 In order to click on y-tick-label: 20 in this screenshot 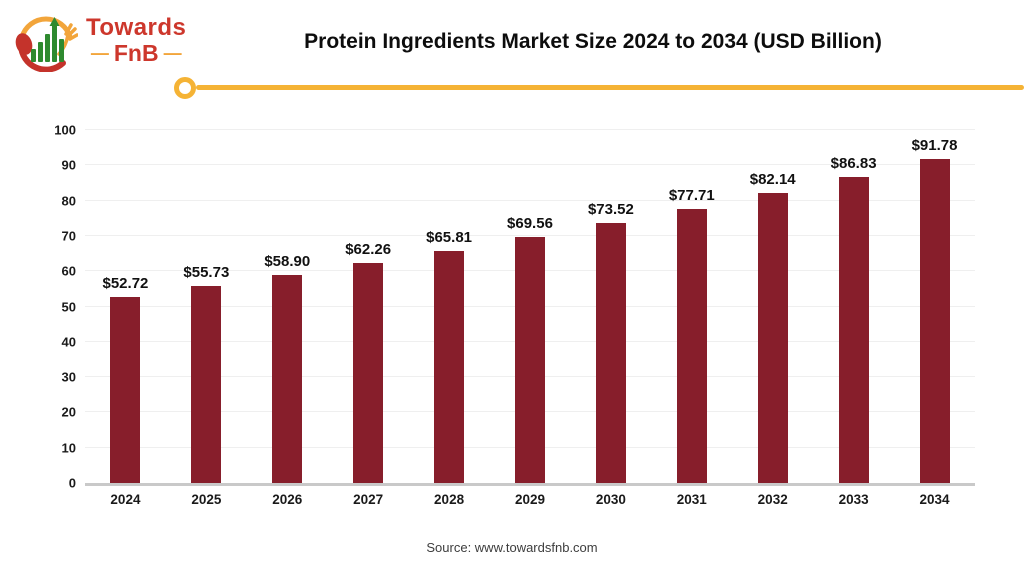, I will do `click(68, 412)`.